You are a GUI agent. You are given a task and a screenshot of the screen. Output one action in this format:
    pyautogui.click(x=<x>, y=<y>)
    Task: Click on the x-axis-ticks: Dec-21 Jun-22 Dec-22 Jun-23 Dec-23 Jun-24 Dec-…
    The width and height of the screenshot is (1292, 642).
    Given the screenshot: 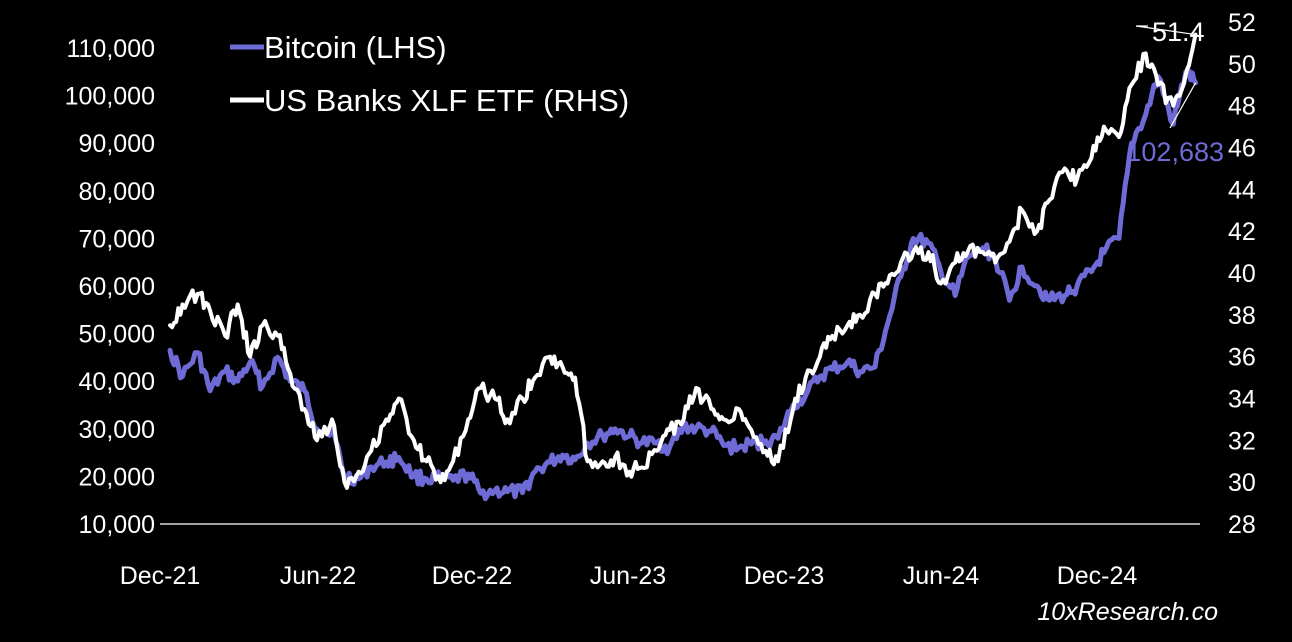 What is the action you would take?
    pyautogui.click(x=629, y=576)
    